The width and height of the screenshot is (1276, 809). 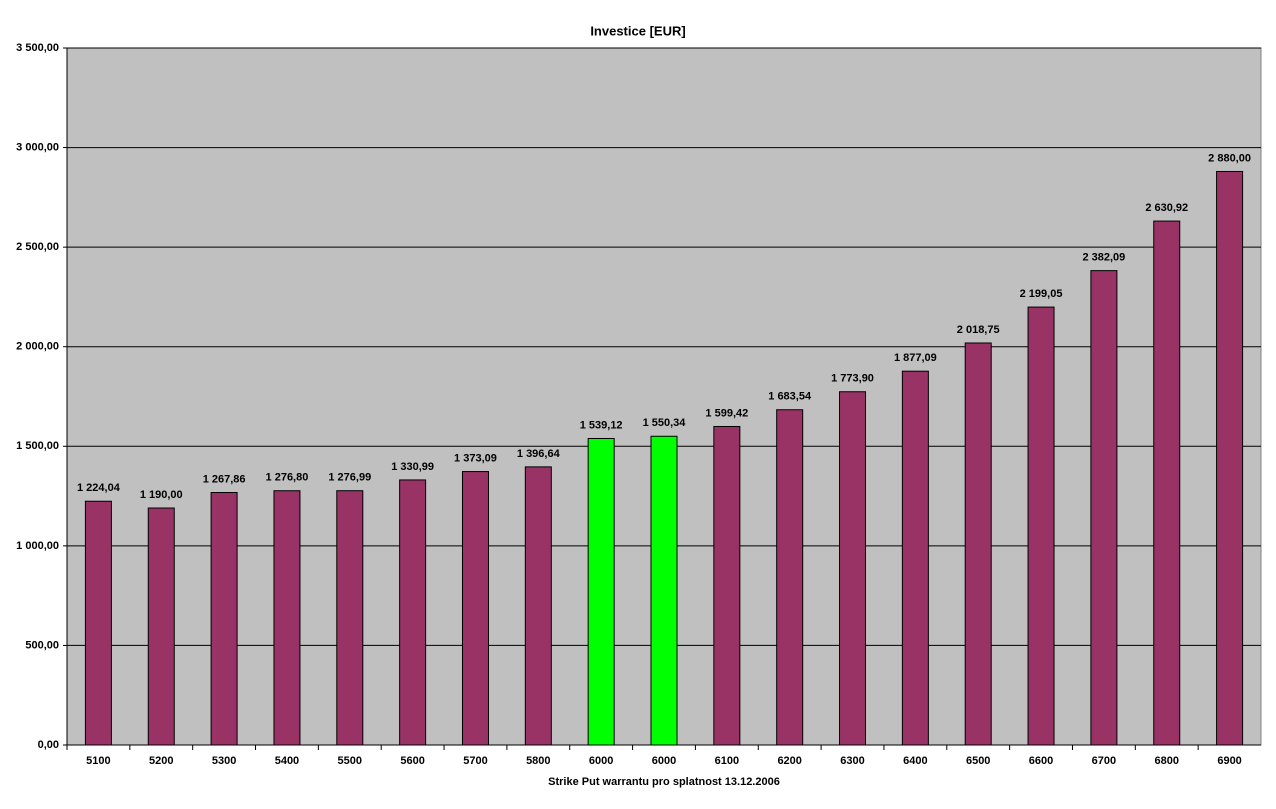 I want to click on value-label: 1 396,64, so click(x=539, y=454).